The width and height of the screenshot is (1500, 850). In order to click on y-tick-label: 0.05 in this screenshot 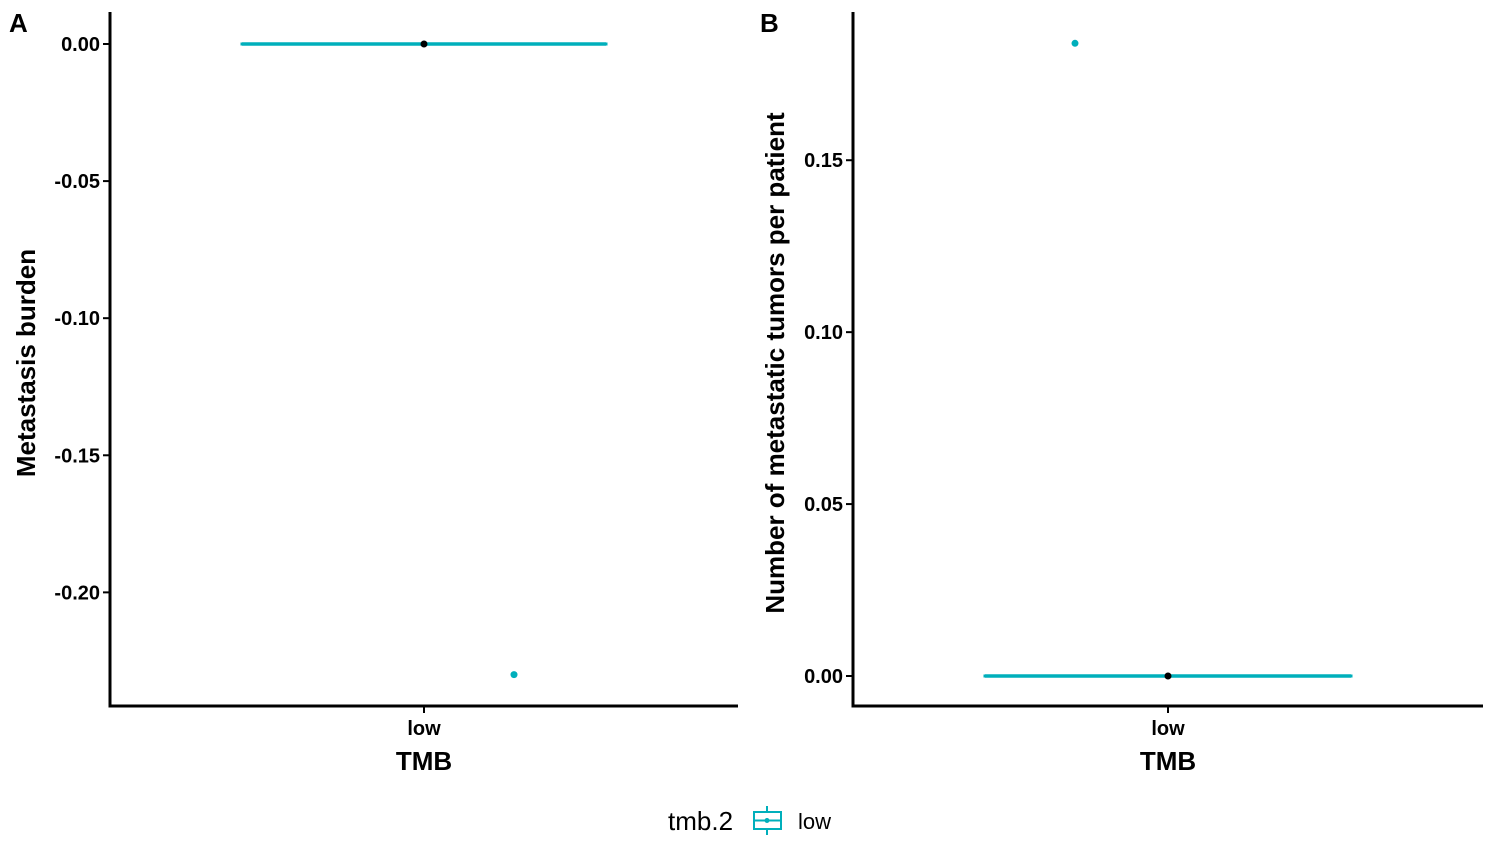, I will do `click(823, 505)`.